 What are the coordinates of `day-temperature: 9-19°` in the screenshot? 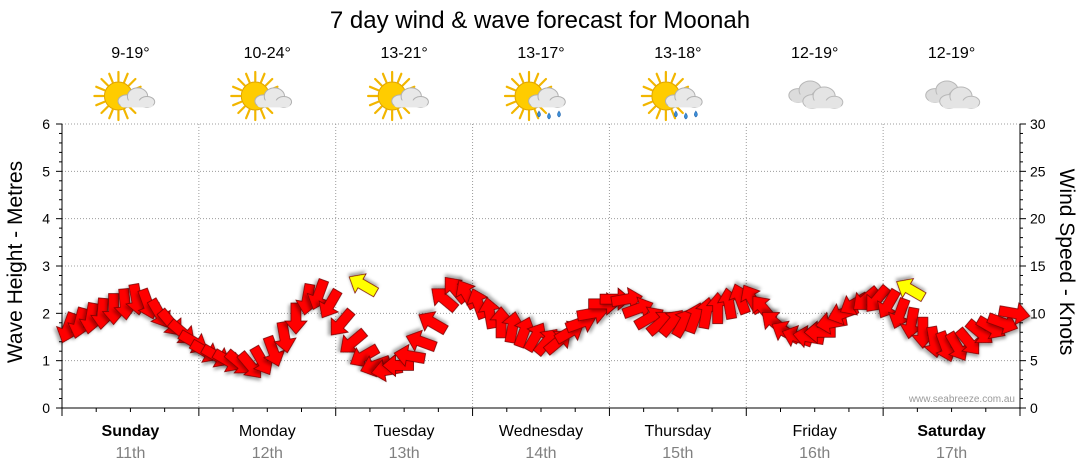 It's located at (130, 53).